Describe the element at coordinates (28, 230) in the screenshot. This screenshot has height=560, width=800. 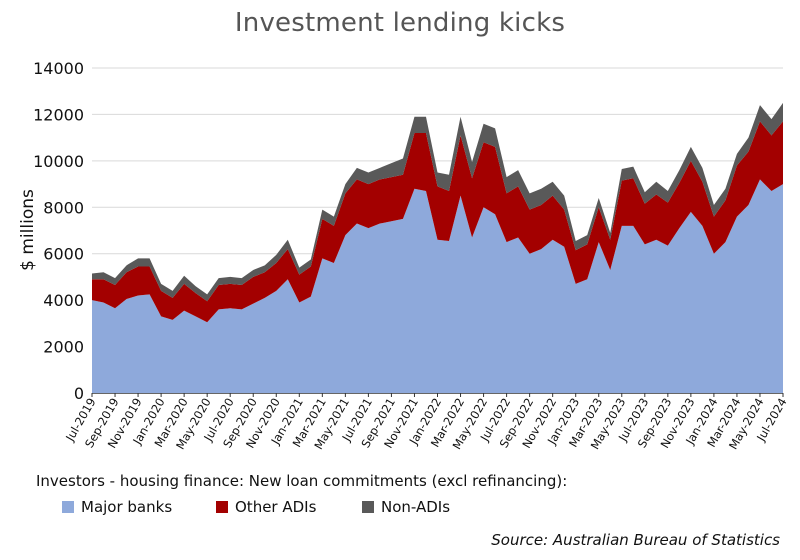
I see `y-axis-label: $ millions` at that location.